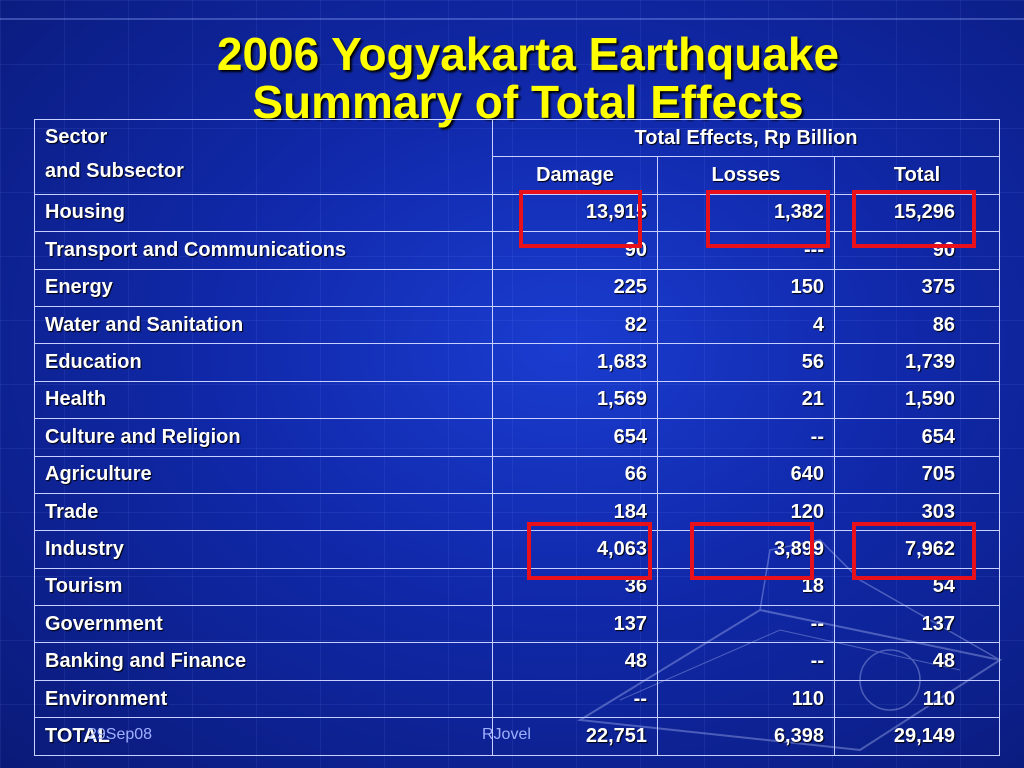 The image size is (1024, 768). I want to click on losses-cell: 3,899, so click(746, 549).